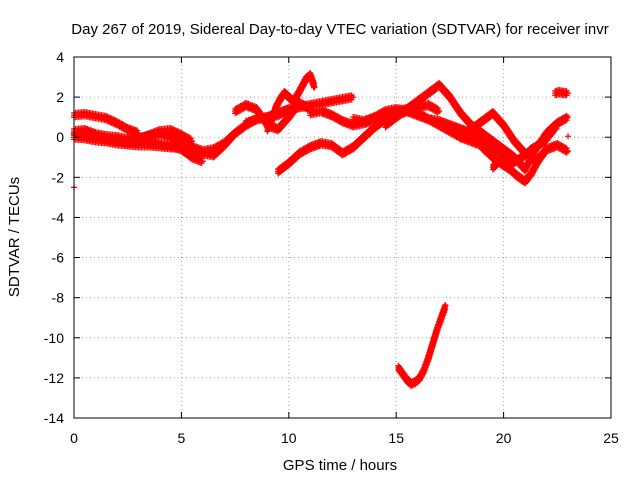 The height and width of the screenshot is (480, 640). What do you see at coordinates (340, 465) in the screenshot?
I see `x-axis-title: GPS time / hours` at bounding box center [340, 465].